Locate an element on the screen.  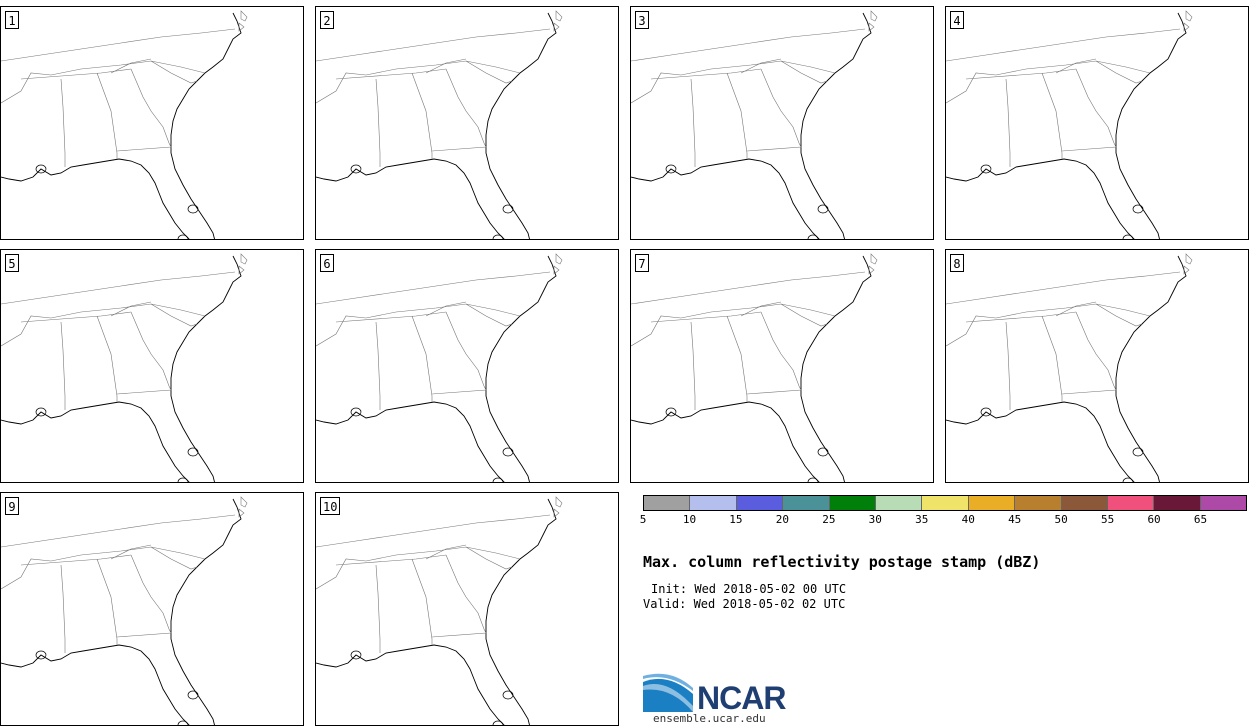
logo-text: NCAR is located at coordinates (741, 698).